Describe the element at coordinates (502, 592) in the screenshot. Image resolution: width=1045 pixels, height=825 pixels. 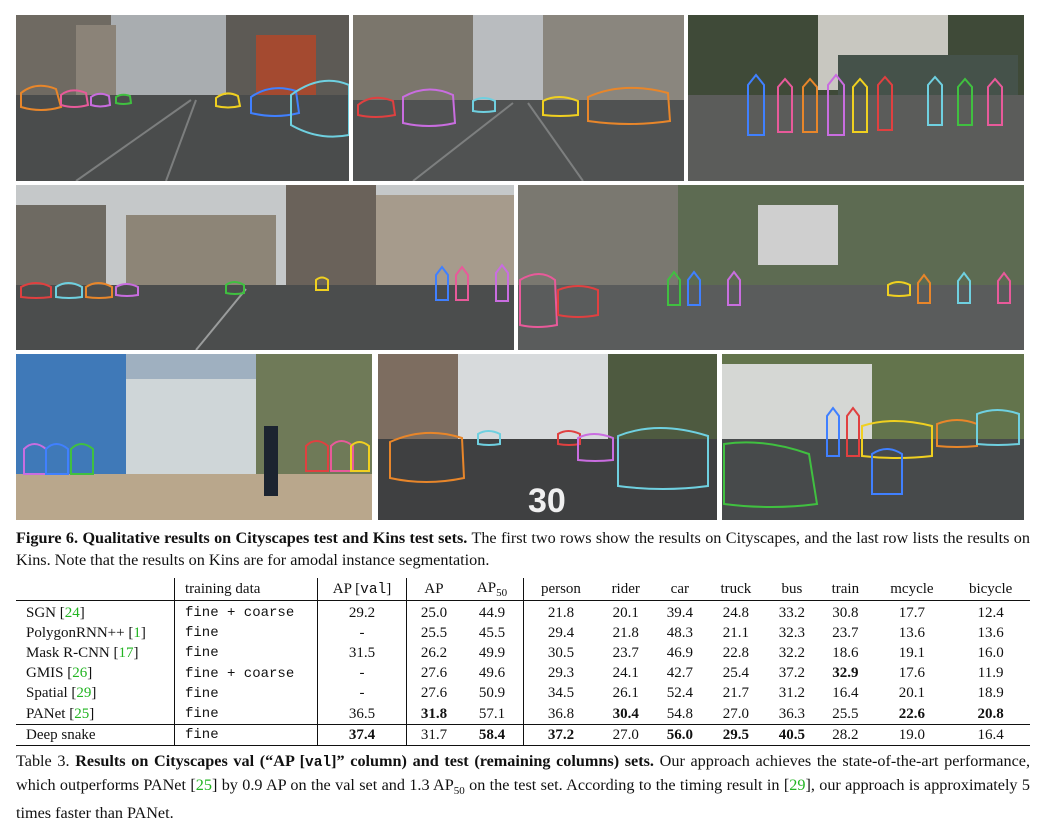
I see `header-ap50-sub: 50` at that location.